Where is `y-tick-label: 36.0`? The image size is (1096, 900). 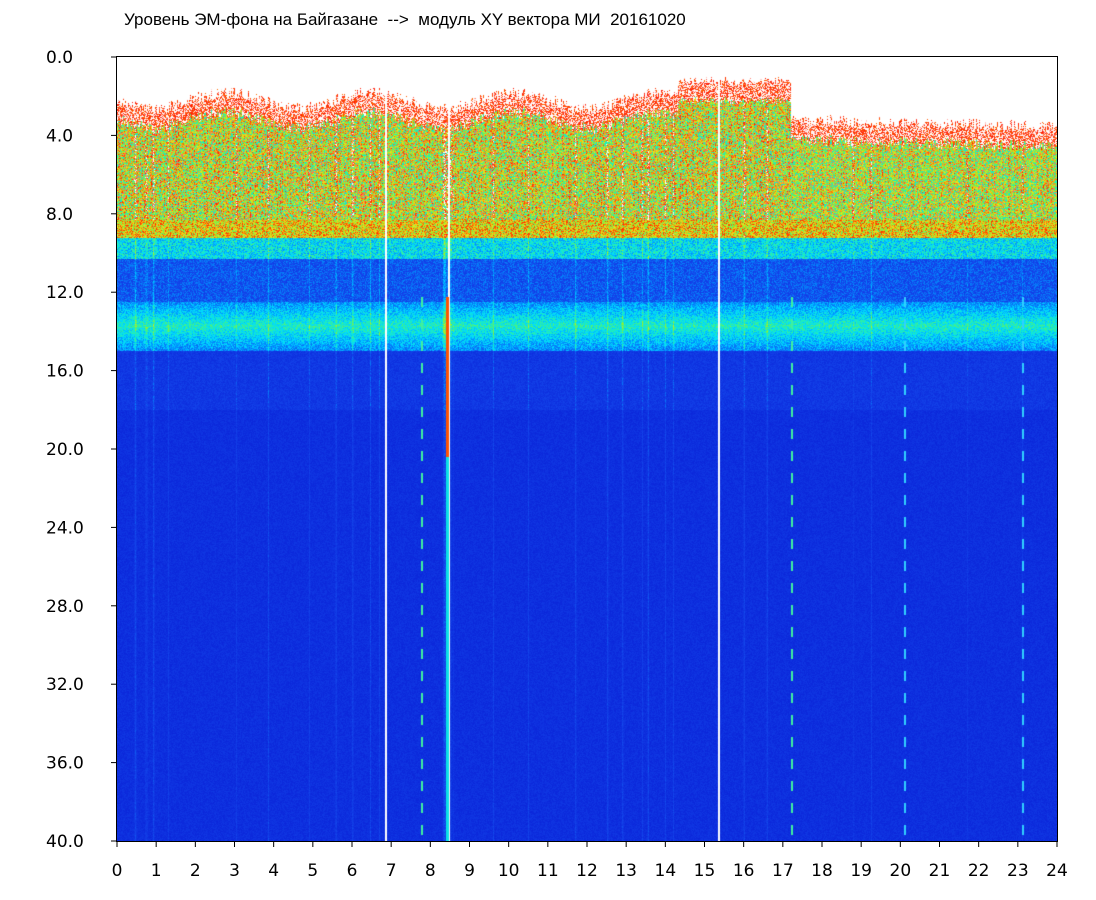 y-tick-label: 36.0 is located at coordinates (65, 764).